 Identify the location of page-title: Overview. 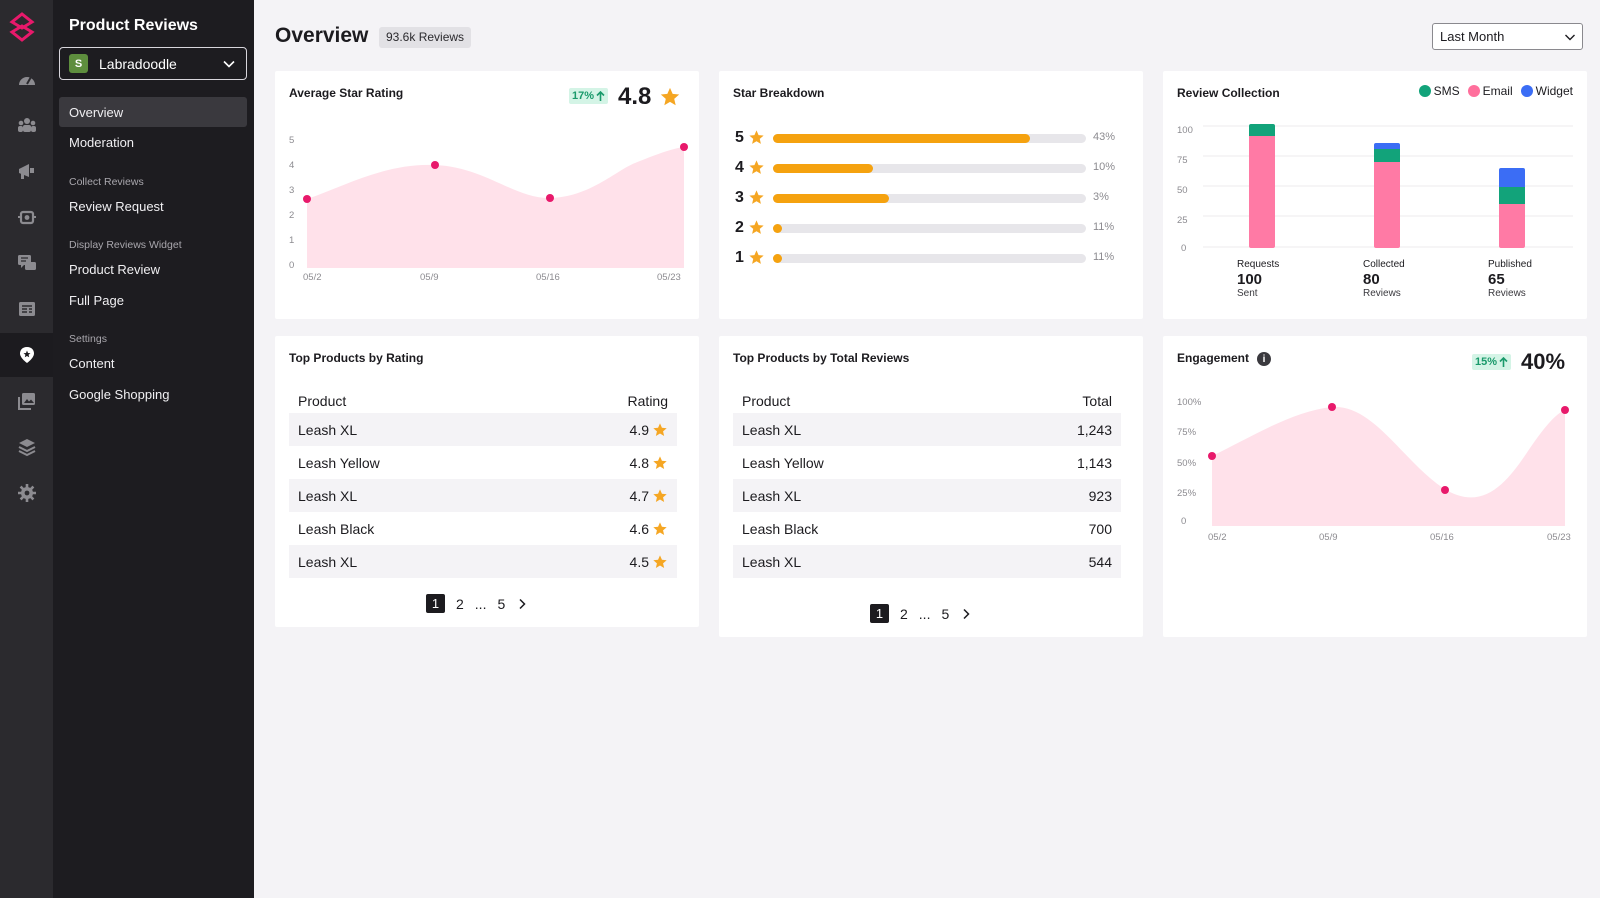
(322, 35).